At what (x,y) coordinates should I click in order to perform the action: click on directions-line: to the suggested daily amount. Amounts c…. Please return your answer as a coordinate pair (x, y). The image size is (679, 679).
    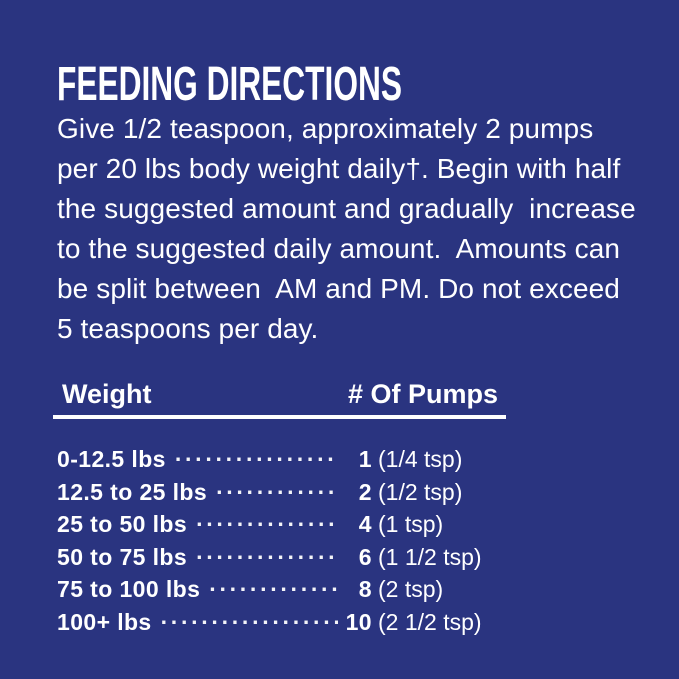
    Looking at the image, I should click on (339, 248).